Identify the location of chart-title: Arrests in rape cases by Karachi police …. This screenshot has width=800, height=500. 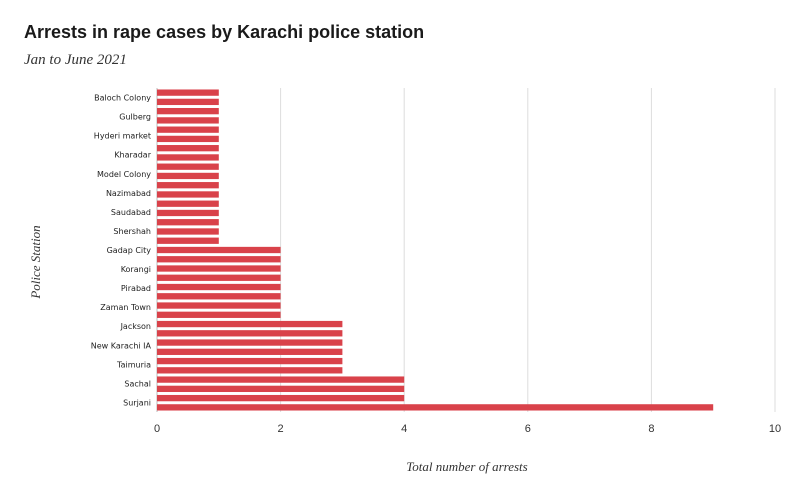
(224, 32).